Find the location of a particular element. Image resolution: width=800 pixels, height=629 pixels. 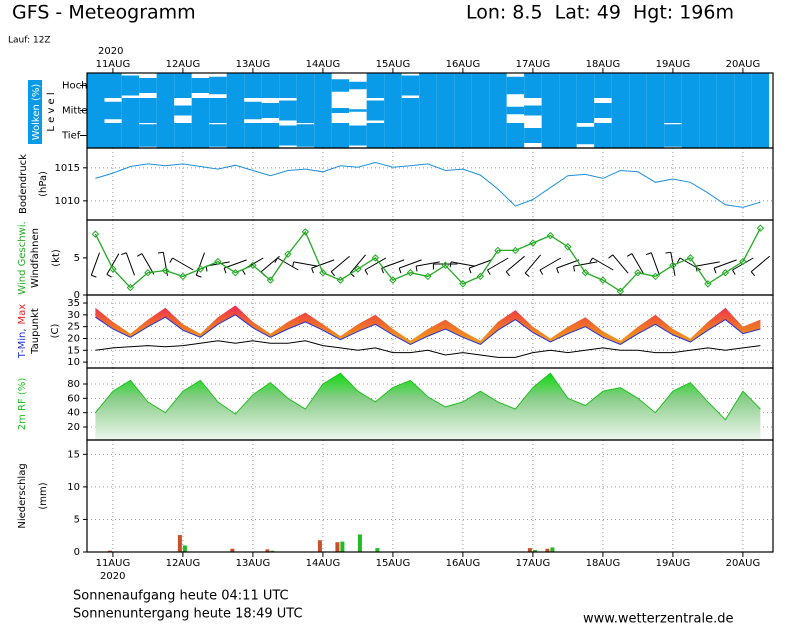

humidity-line is located at coordinates (428, 396).